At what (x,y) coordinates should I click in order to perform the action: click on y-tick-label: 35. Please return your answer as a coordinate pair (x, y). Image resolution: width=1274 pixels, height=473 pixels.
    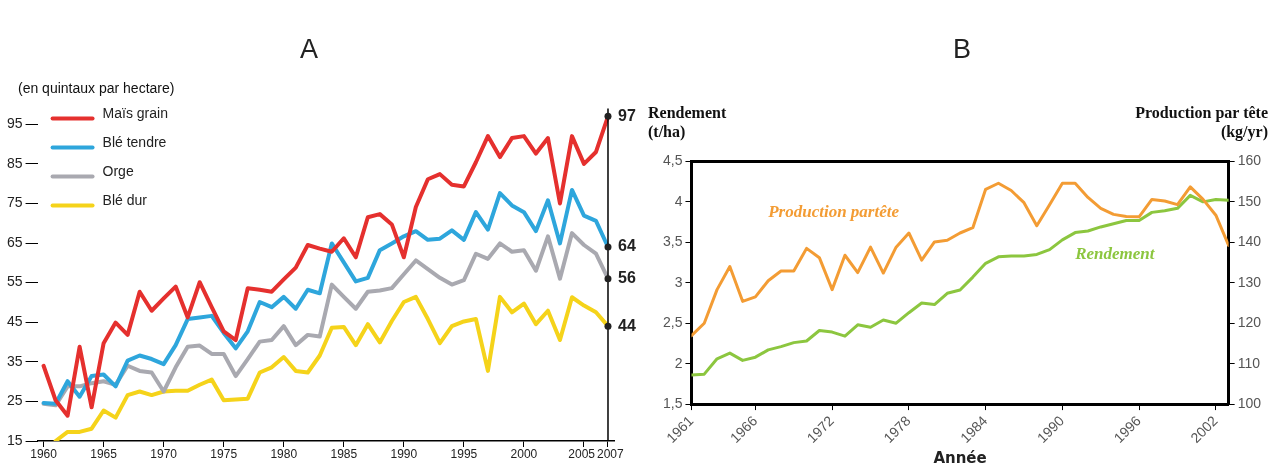
    Looking at the image, I should click on (14, 360).